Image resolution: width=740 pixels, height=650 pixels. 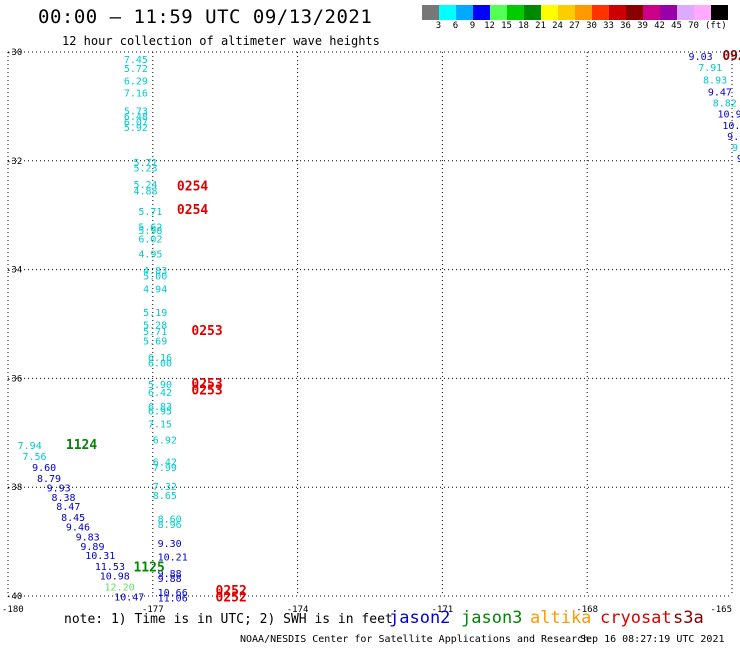 I want to click on colorbar-unit: (ft), so click(x=716, y=26).